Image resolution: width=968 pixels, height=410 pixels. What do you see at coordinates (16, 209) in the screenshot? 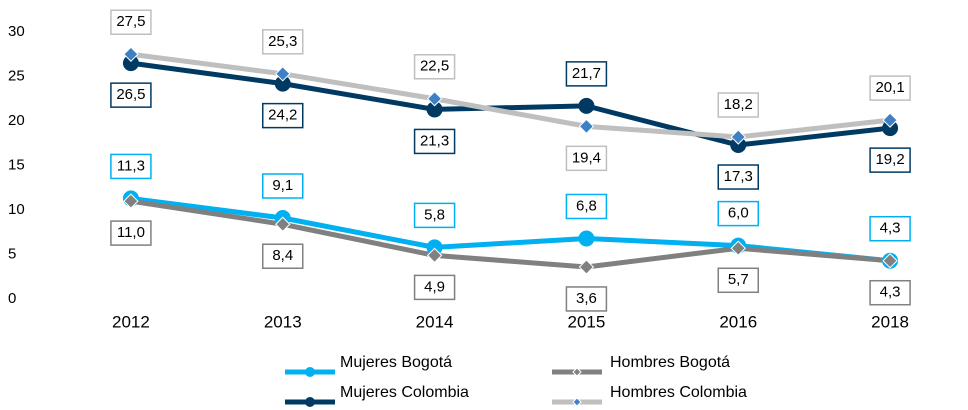
I see `y-tick-label: 10` at bounding box center [16, 209].